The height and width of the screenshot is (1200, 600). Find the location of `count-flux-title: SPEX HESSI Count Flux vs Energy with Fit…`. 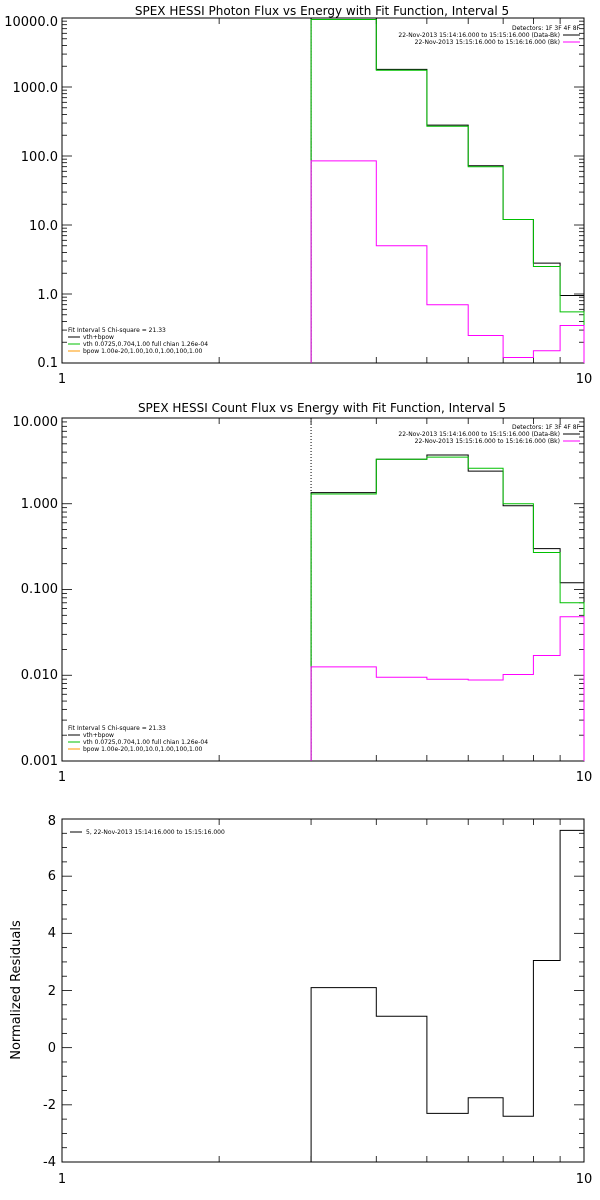

count-flux-title: SPEX HESSI Count Flux vs Energy with Fit… is located at coordinates (322, 408).